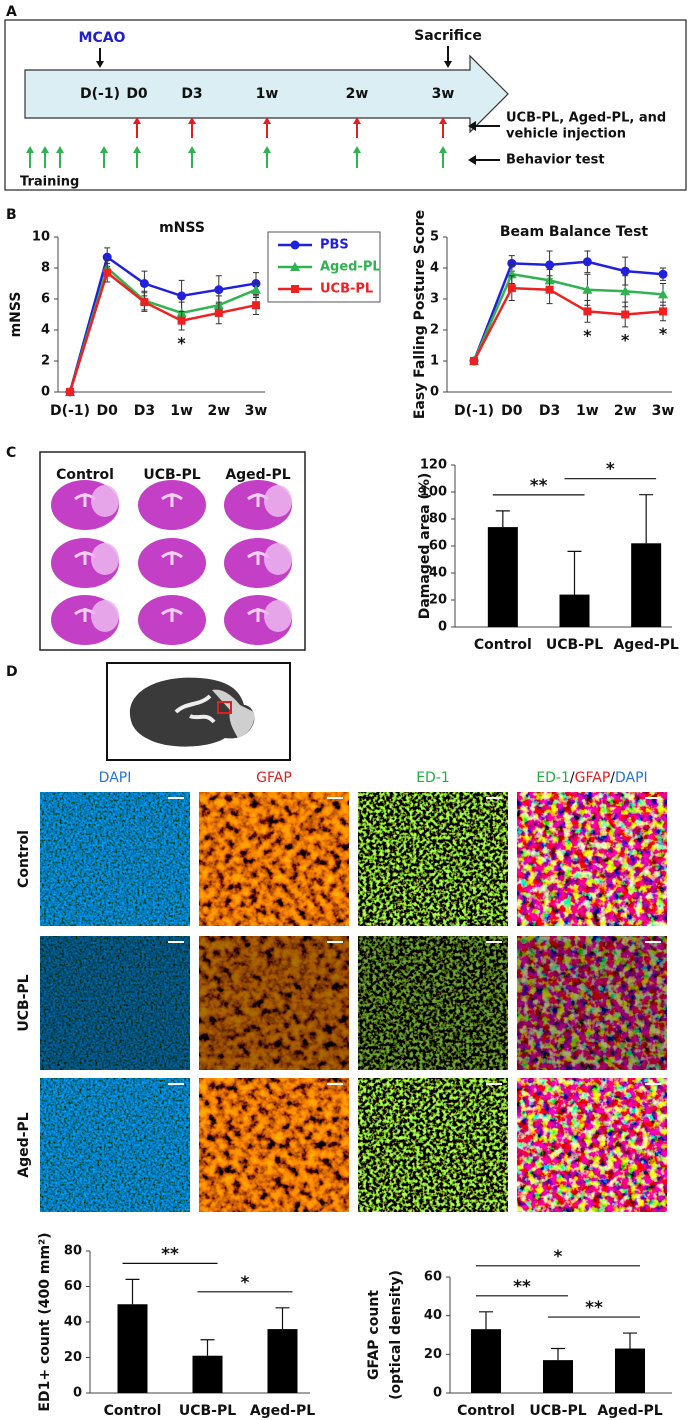 The image size is (692, 1420). What do you see at coordinates (115, 778) in the screenshot?
I see `micrograph-column-label: DAPI` at bounding box center [115, 778].